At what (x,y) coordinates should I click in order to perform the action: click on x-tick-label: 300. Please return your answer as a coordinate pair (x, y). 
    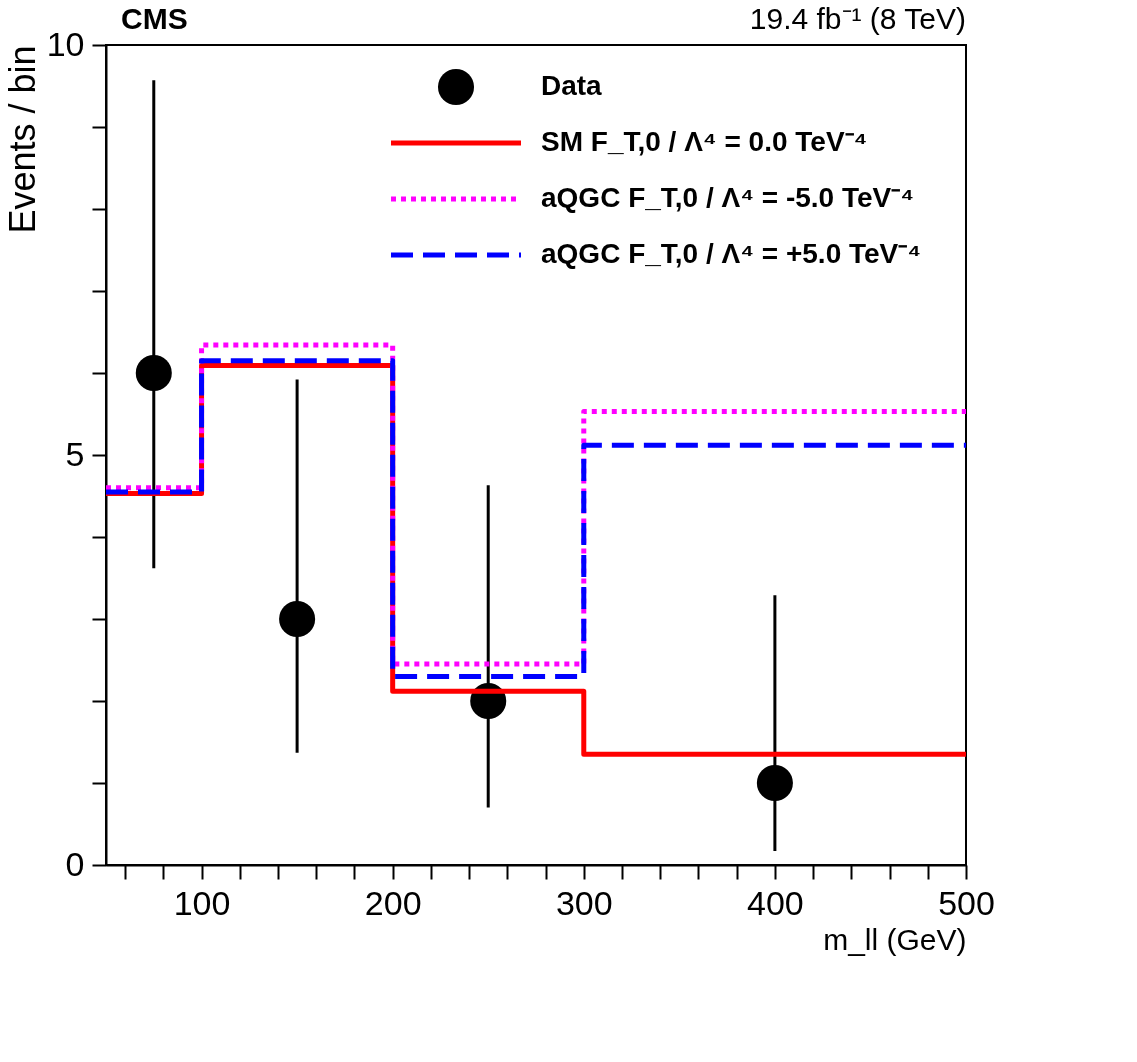
    Looking at the image, I should click on (584, 902).